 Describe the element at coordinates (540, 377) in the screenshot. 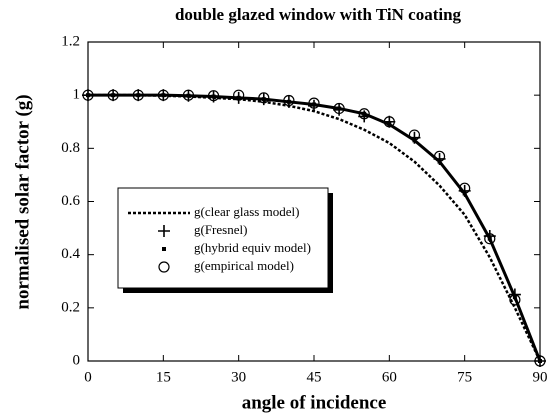

I see `x-tick-label: 90` at that location.